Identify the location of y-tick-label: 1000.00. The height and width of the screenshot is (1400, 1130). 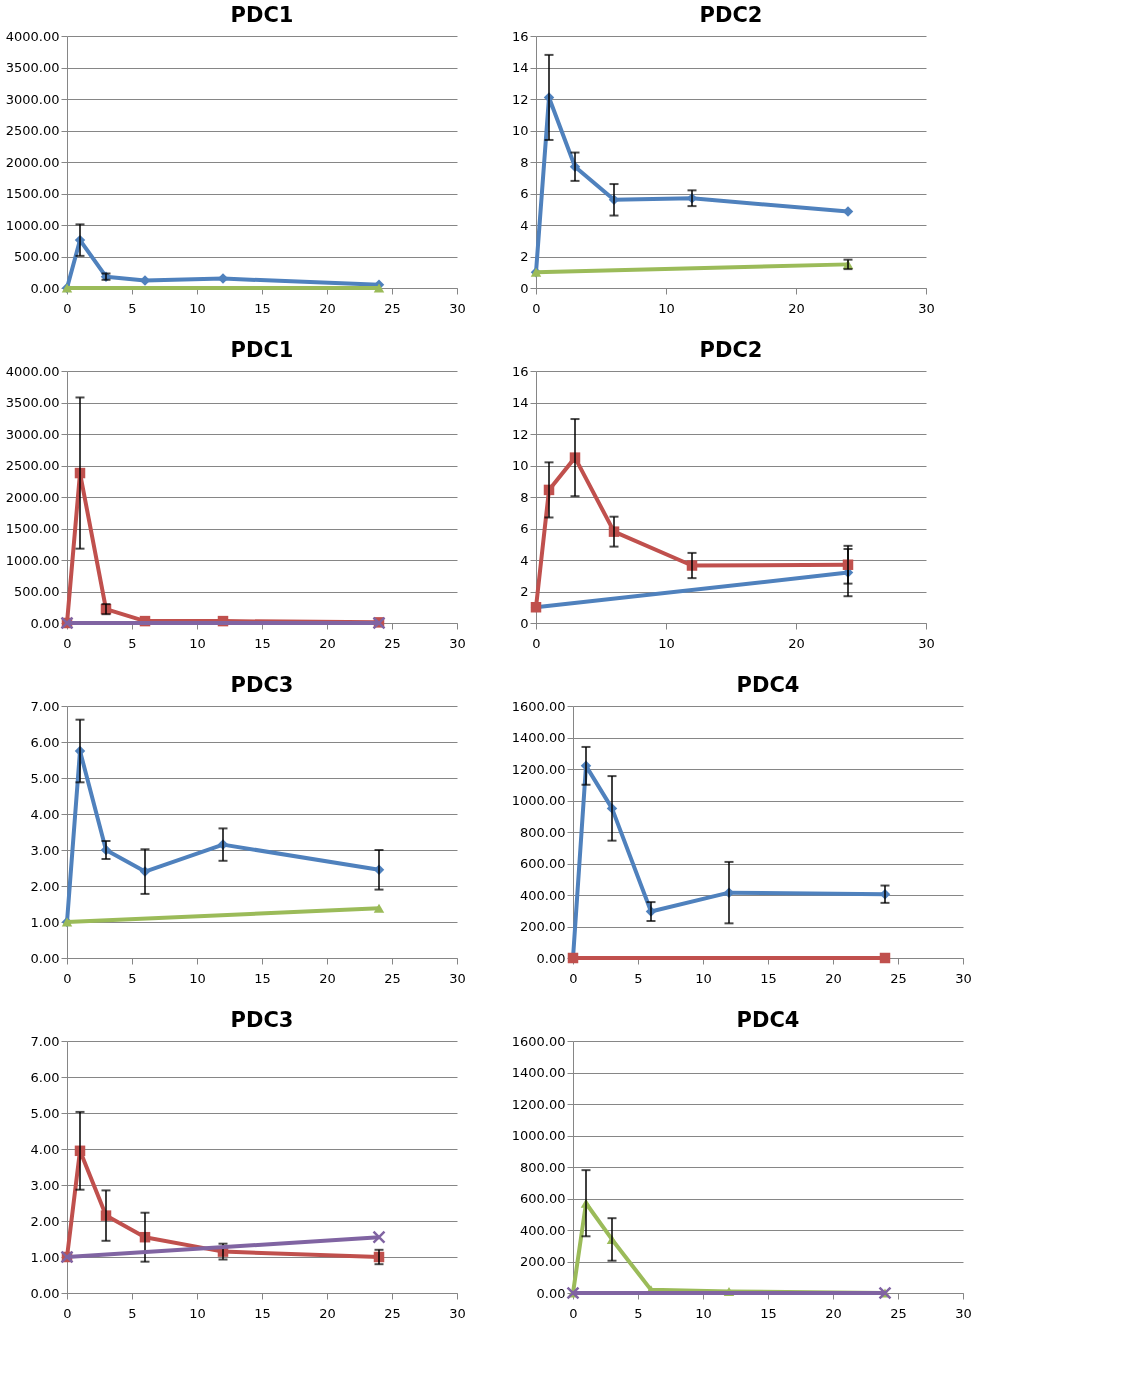
(538, 800).